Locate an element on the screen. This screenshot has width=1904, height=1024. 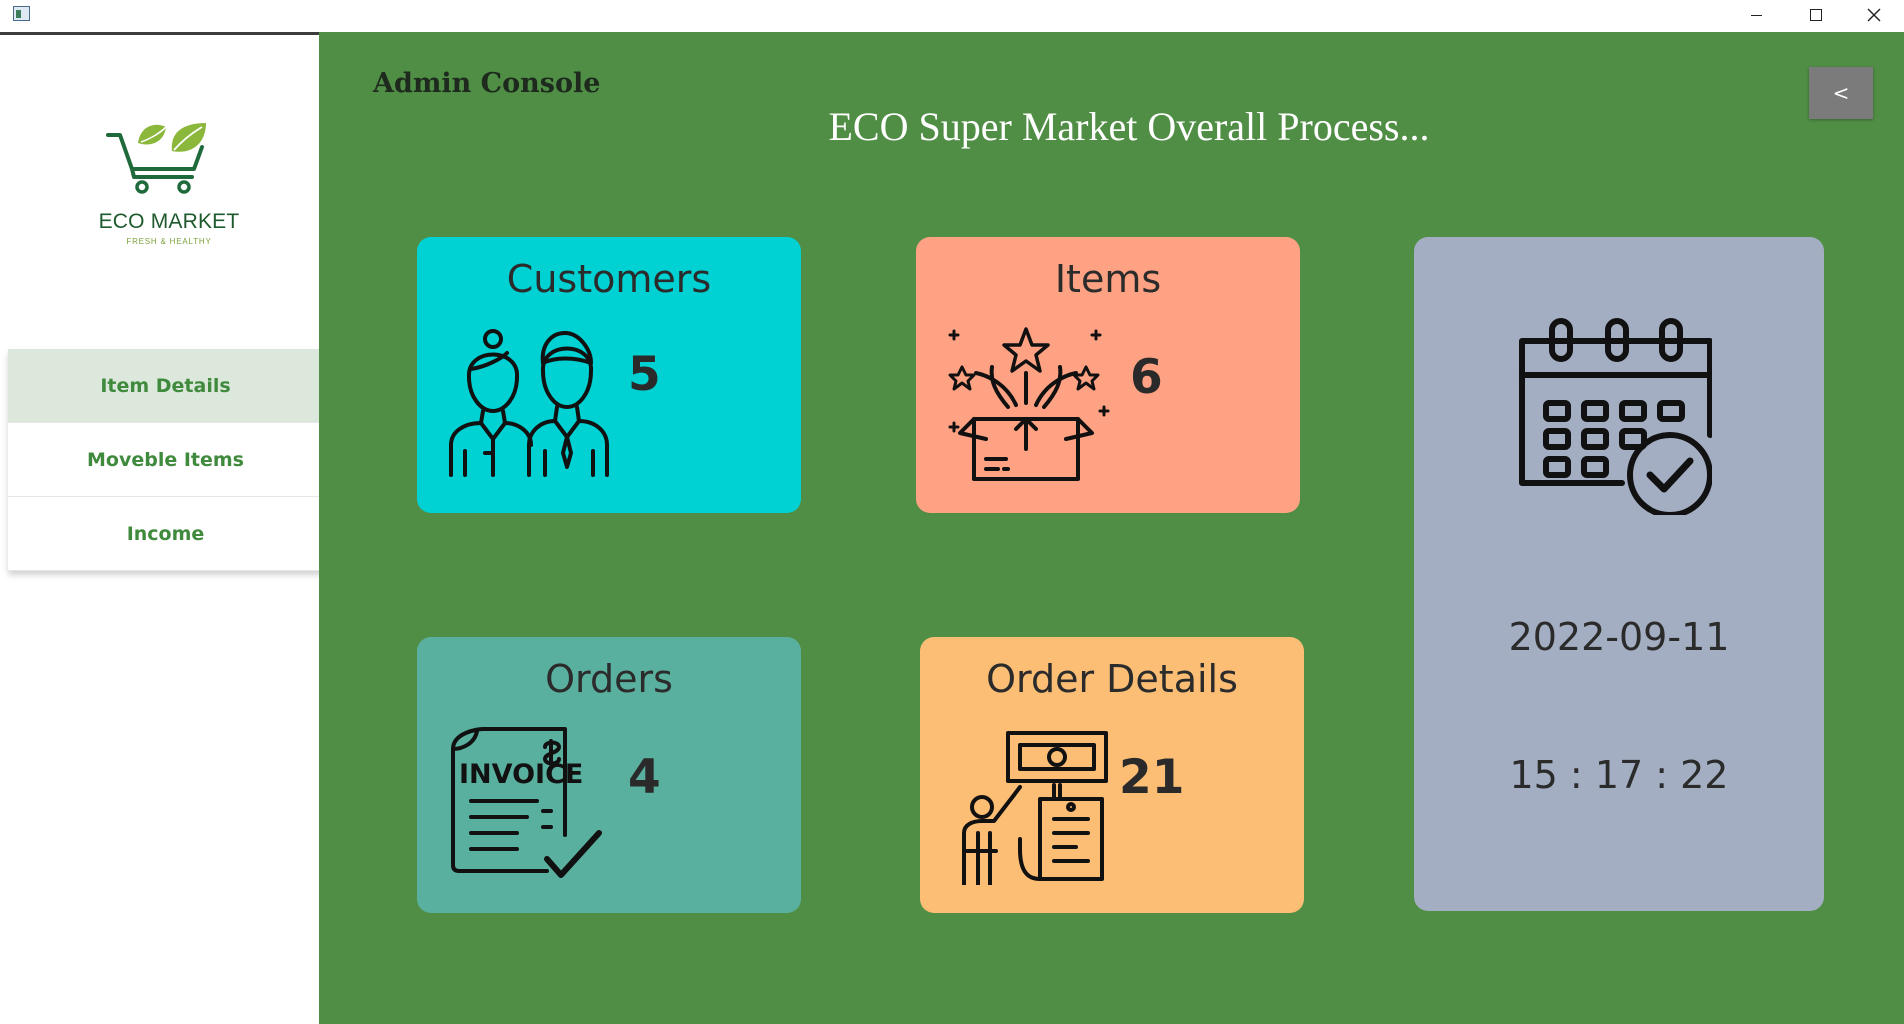
maximize-button is located at coordinates (1816, 15).